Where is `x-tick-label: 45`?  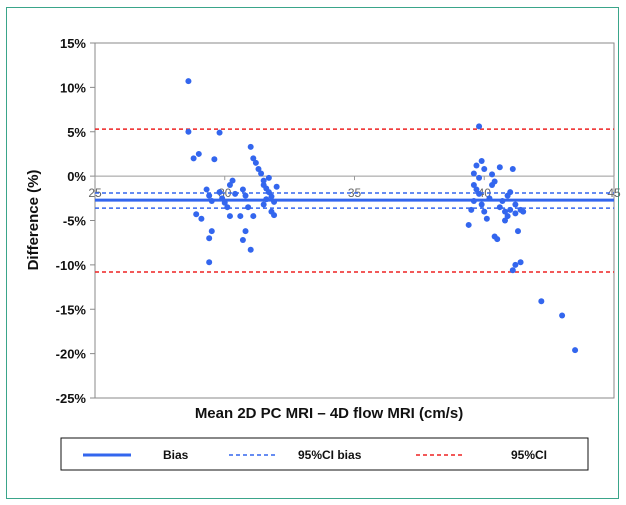 x-tick-label: 45 is located at coordinates (614, 193).